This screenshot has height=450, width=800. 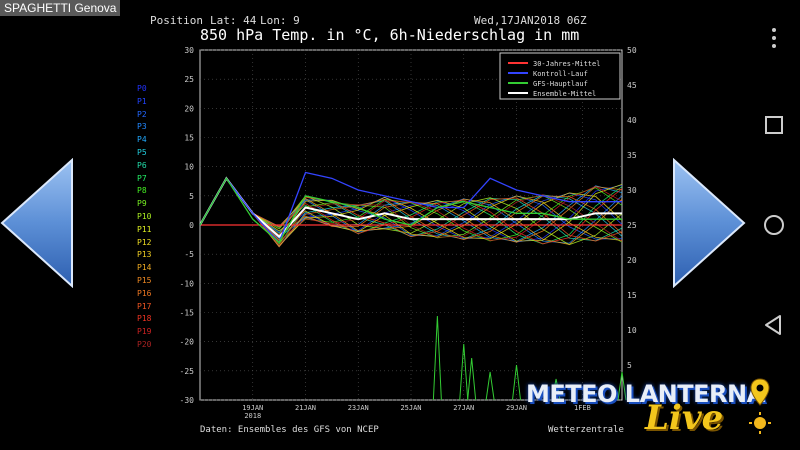 What do you see at coordinates (632, 330) in the screenshot?
I see `y-right-tick-label: 10` at bounding box center [632, 330].